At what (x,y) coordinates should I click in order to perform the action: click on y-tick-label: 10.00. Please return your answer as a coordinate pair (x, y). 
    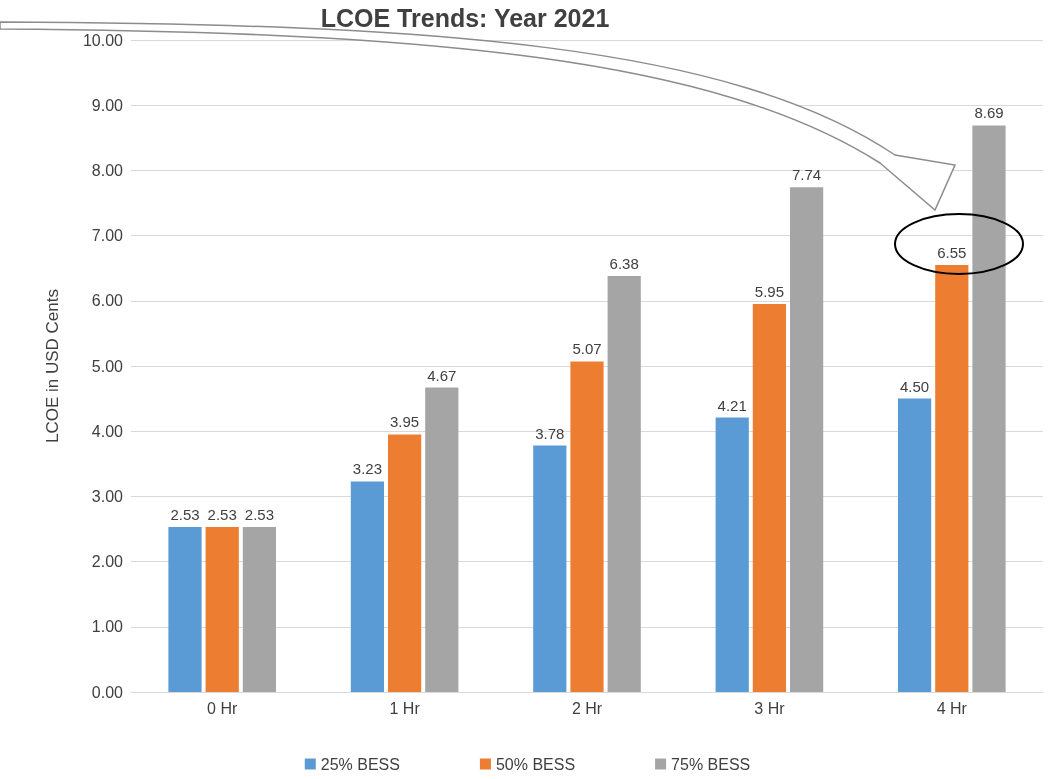
    Looking at the image, I should click on (103, 40).